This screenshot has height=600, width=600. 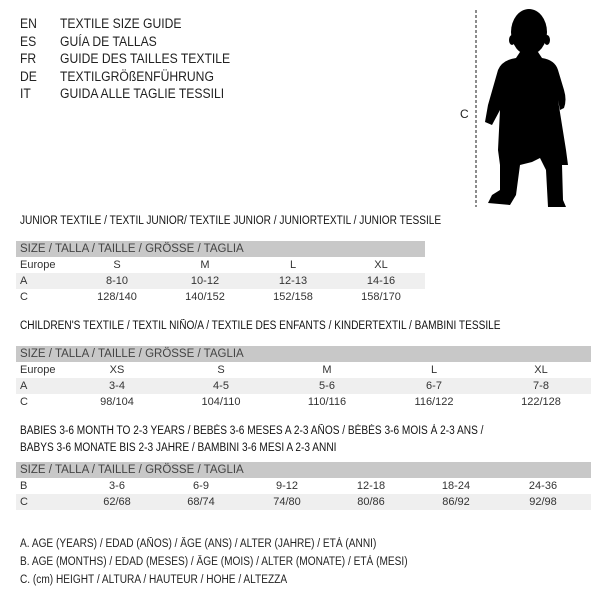 What do you see at coordinates (28, 41) in the screenshot?
I see `lang-code: ES` at bounding box center [28, 41].